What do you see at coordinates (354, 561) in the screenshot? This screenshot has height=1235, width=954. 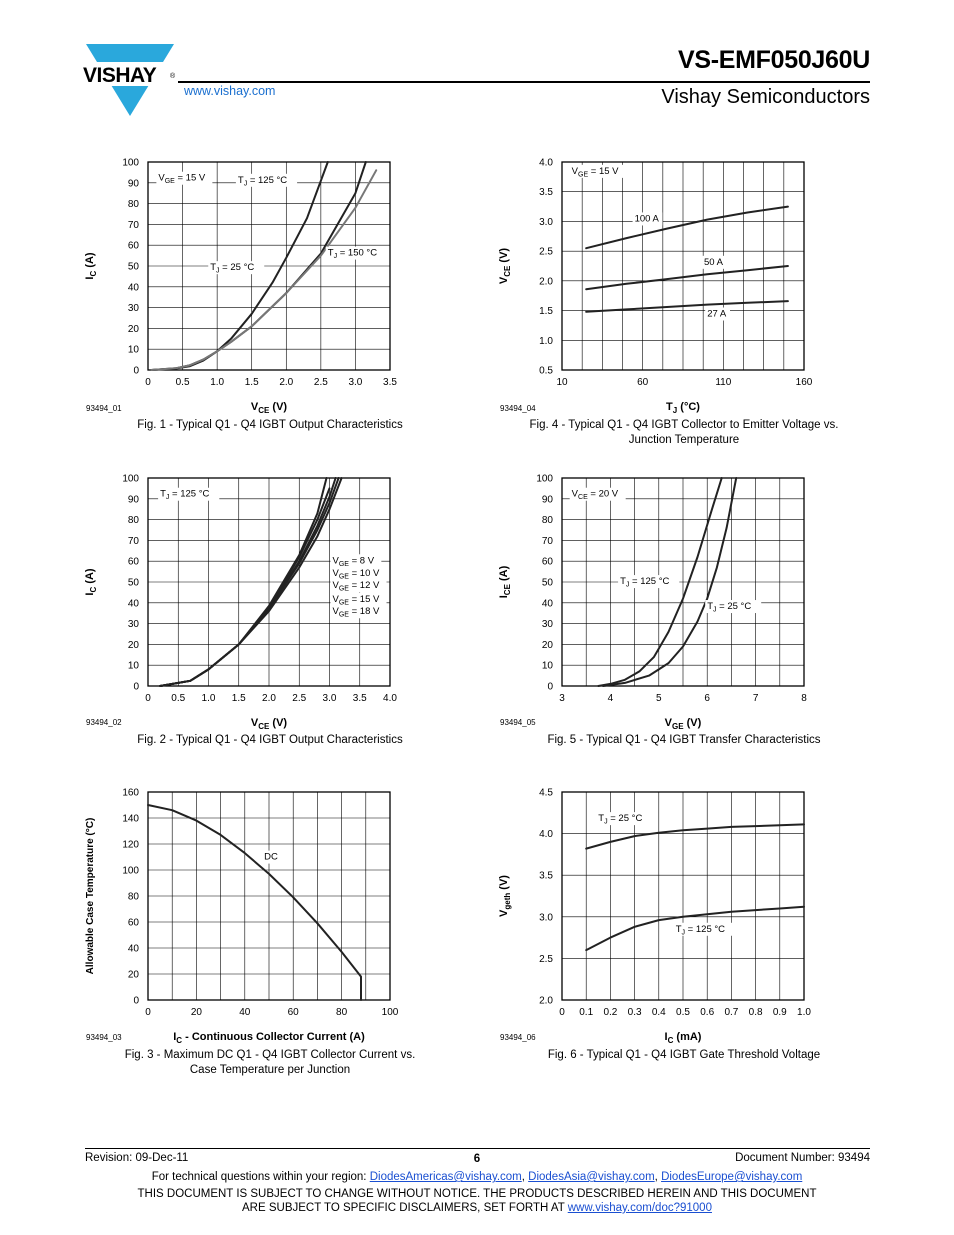 I see `annotation-label: VGE = 8 V` at bounding box center [354, 561].